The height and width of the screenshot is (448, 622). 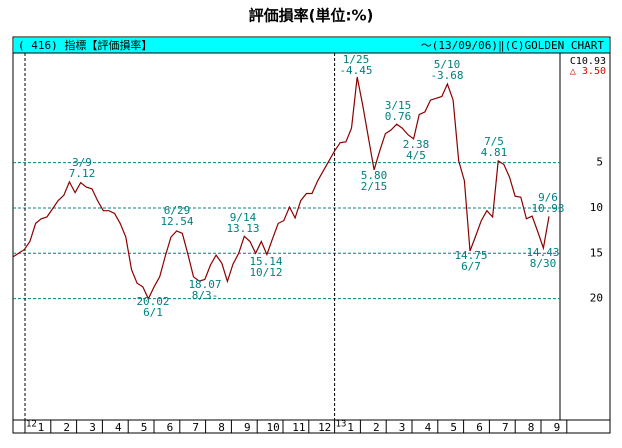 What do you see at coordinates (398, 105) in the screenshot?
I see `annotation: 3/15` at bounding box center [398, 105].